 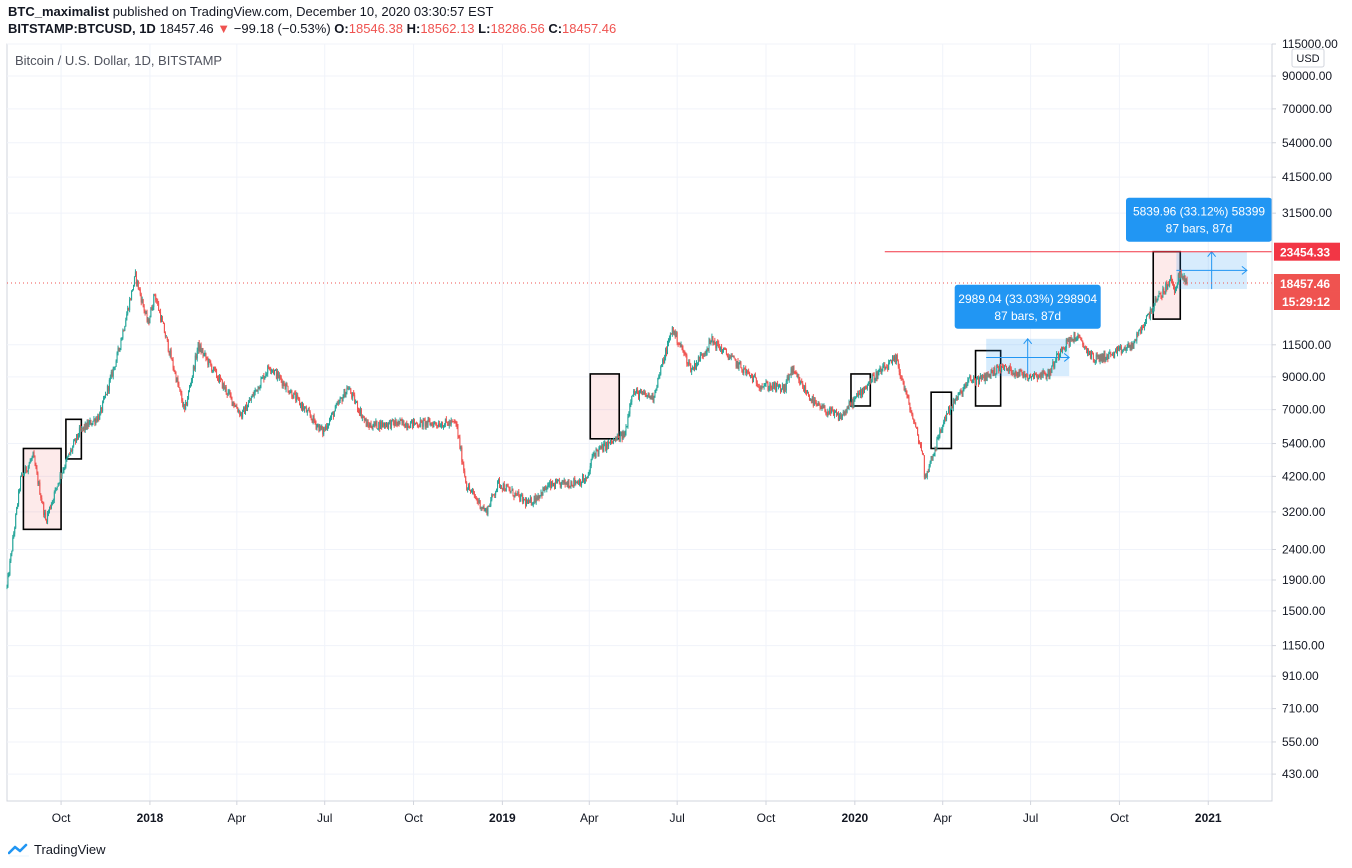 I want to click on footer: TradingView, so click(x=57, y=849).